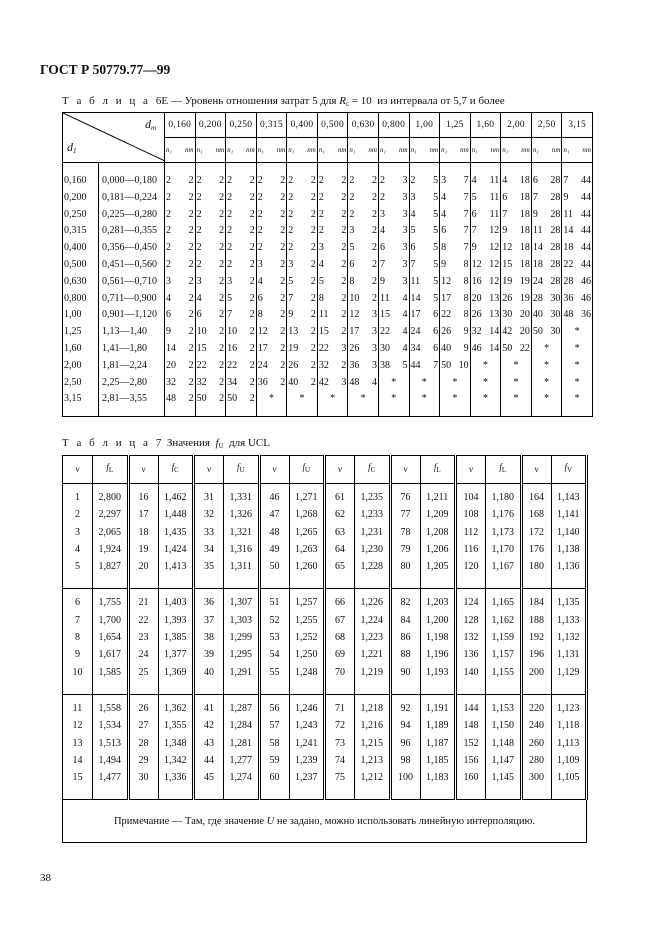 The width and height of the screenshot is (661, 936). Describe the element at coordinates (274, 760) in the screenshot. I see `nu-cell: 59` at that location.